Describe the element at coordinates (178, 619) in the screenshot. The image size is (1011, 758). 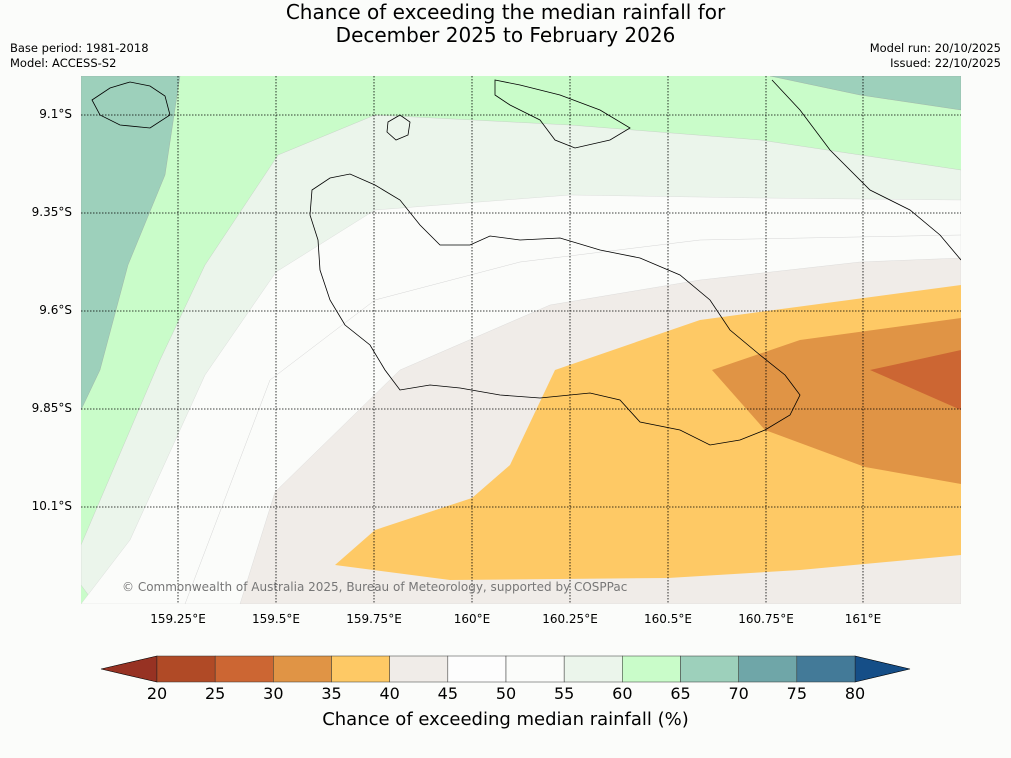
I see `x-tick-label: 159.25°E` at that location.